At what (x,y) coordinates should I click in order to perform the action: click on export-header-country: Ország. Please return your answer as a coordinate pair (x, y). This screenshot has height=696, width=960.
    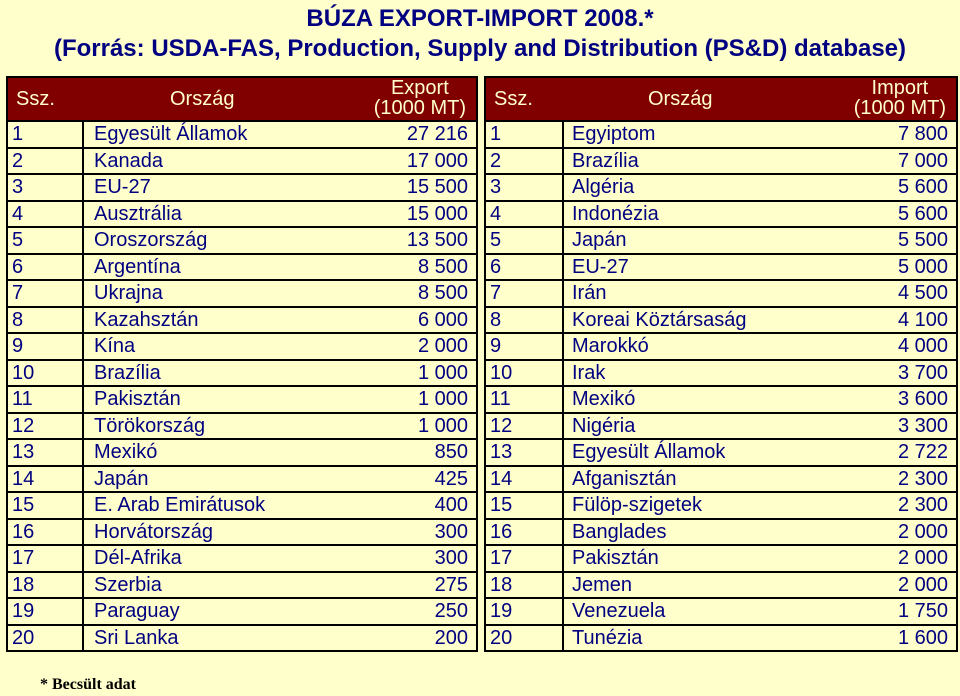
    Looking at the image, I should click on (202, 99).